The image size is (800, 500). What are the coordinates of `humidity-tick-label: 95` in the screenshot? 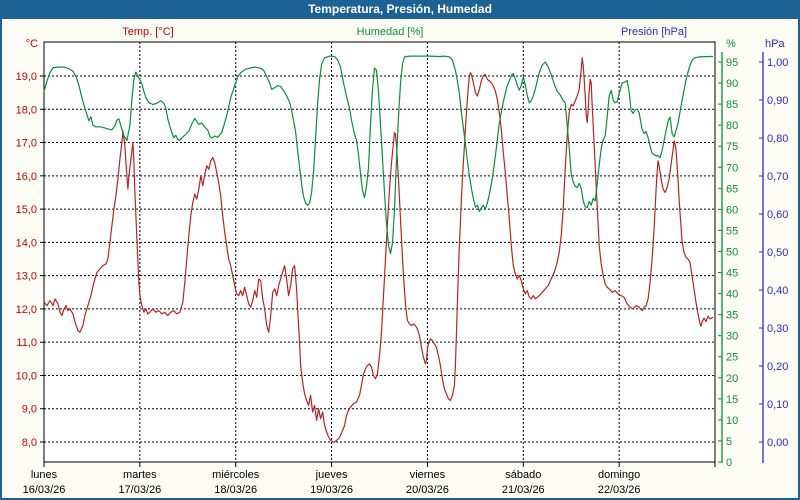 It's located at (732, 63).